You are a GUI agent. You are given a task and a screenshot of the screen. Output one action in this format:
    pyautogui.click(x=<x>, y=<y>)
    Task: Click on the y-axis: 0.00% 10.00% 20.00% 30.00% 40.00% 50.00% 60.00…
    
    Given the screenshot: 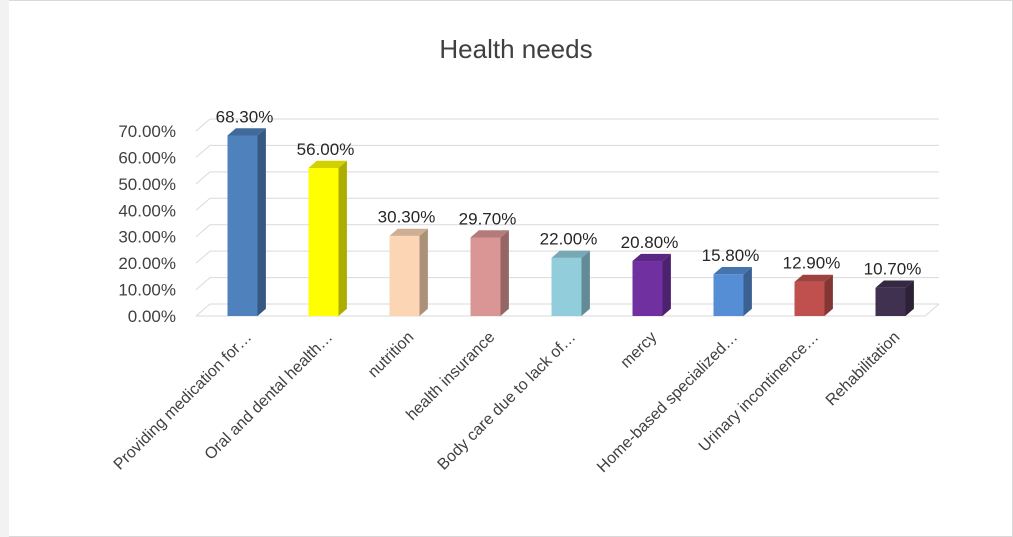 What is the action you would take?
    pyautogui.click(x=147, y=224)
    